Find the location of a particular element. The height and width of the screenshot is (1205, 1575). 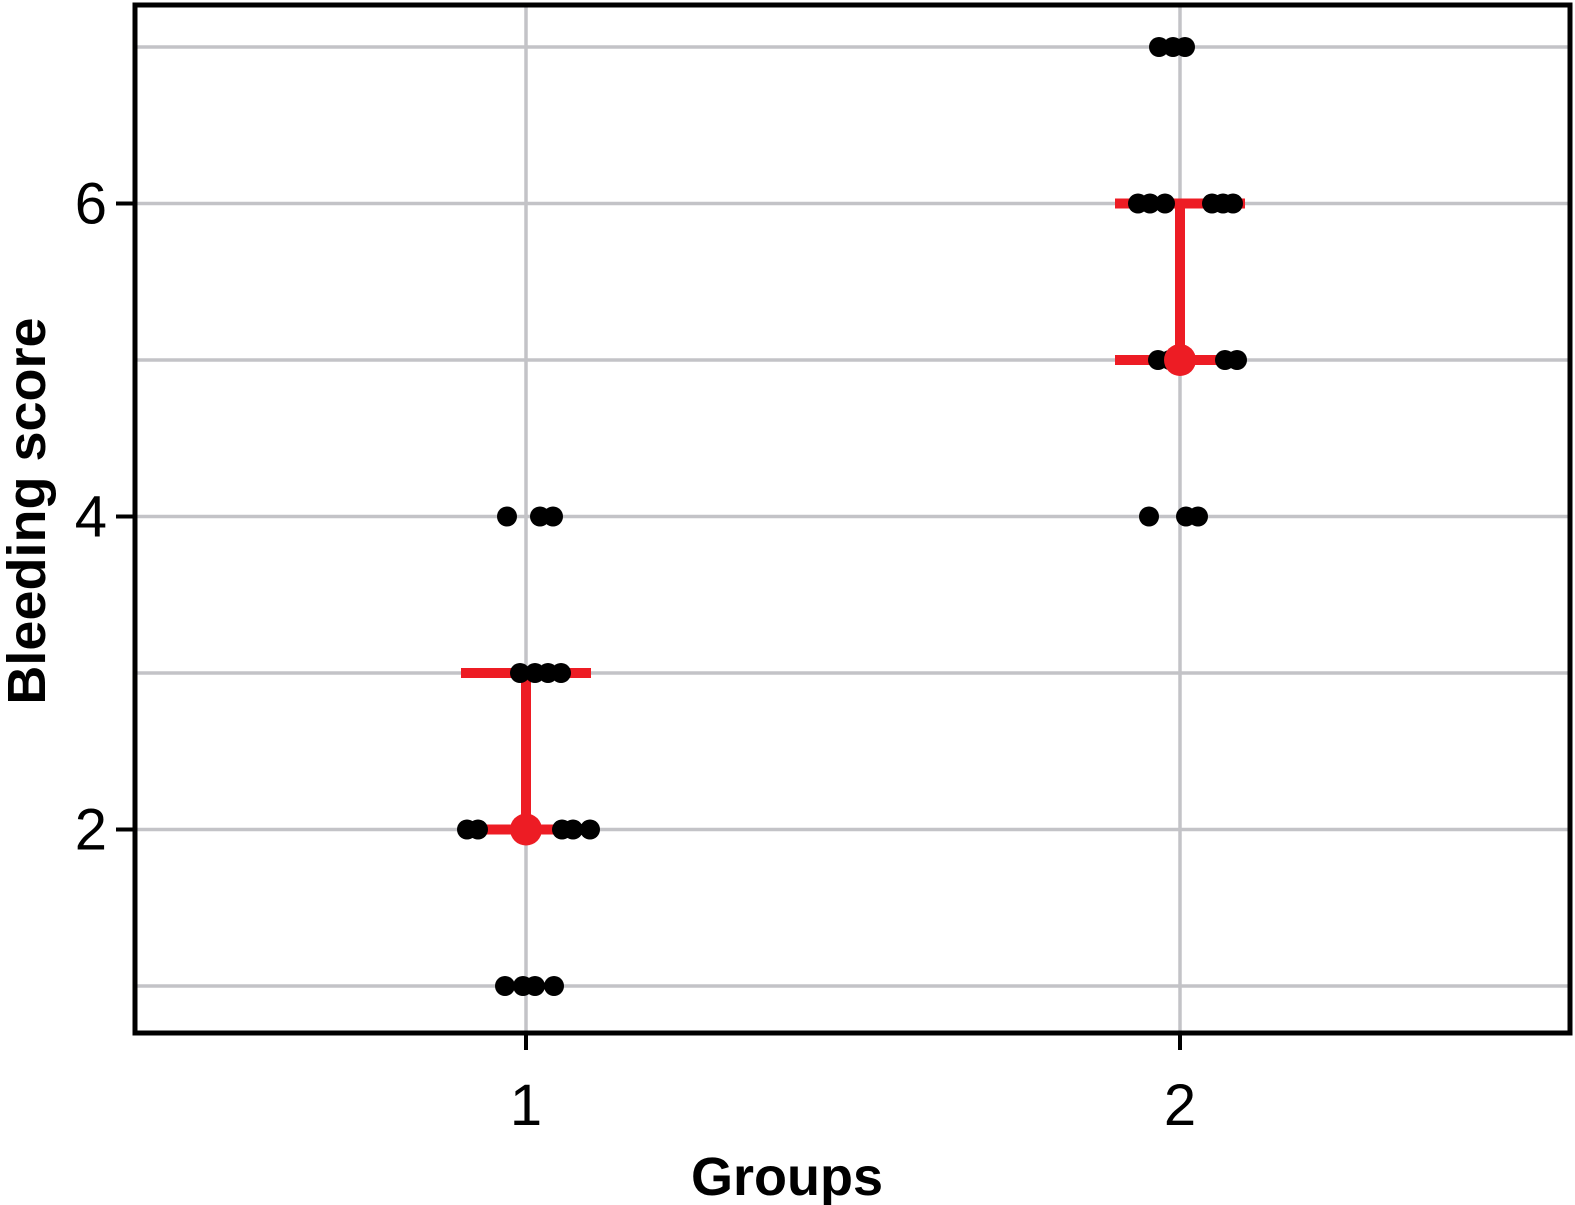

y-axis: 2 4 6 is located at coordinates (105, 517).